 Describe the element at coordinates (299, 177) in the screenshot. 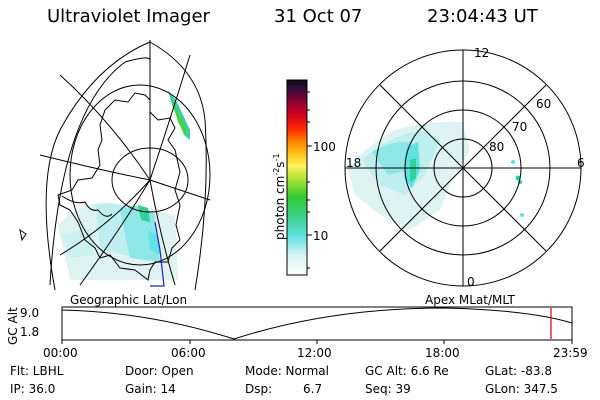

I see `colorbar` at that location.